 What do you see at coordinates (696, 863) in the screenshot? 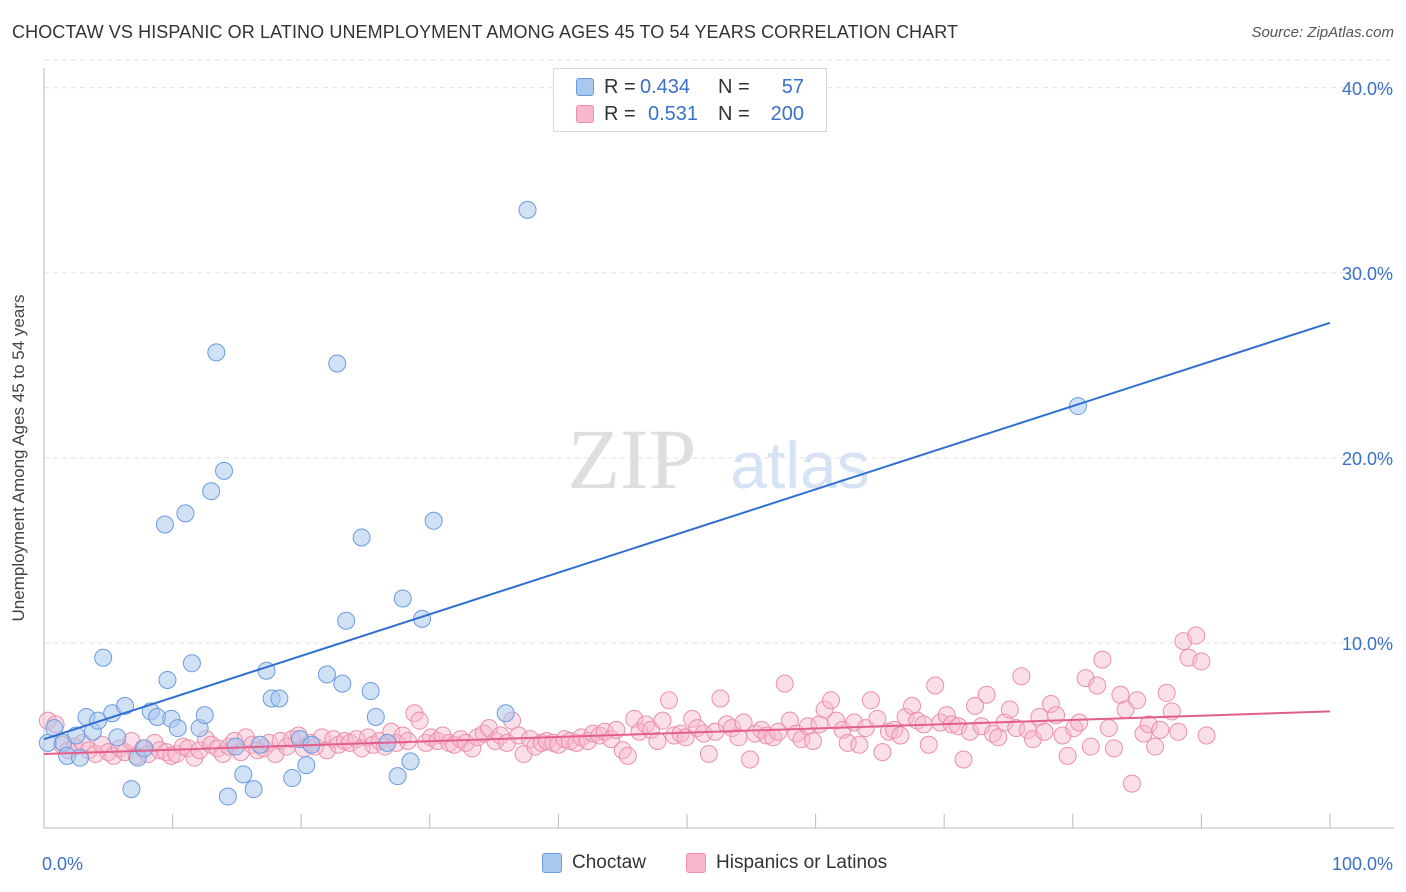
I see `bottom-legend-swatch-hispanic` at bounding box center [696, 863].